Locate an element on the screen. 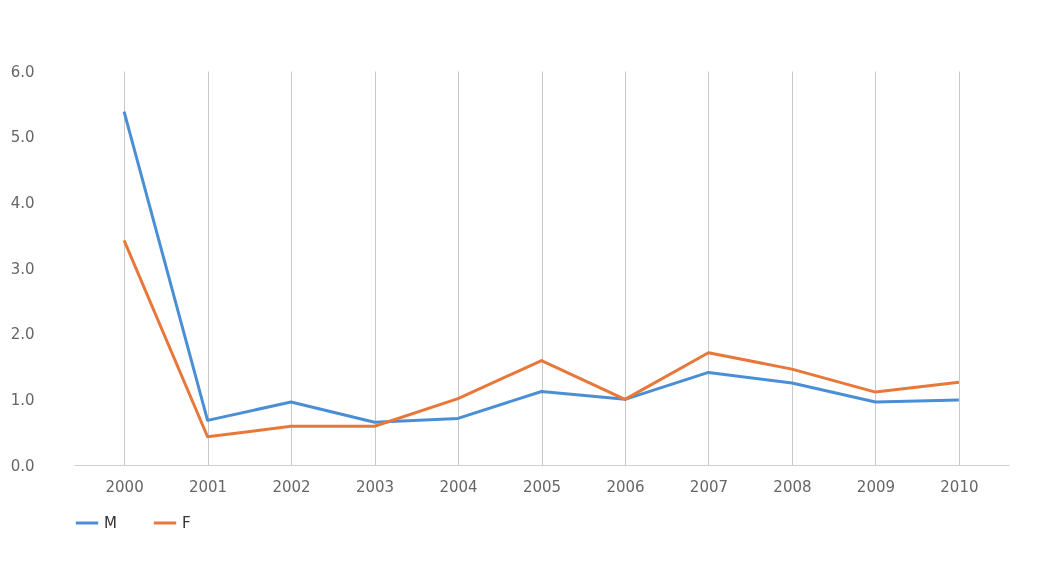  y-tick-label: 1.0 is located at coordinates (22, 399).